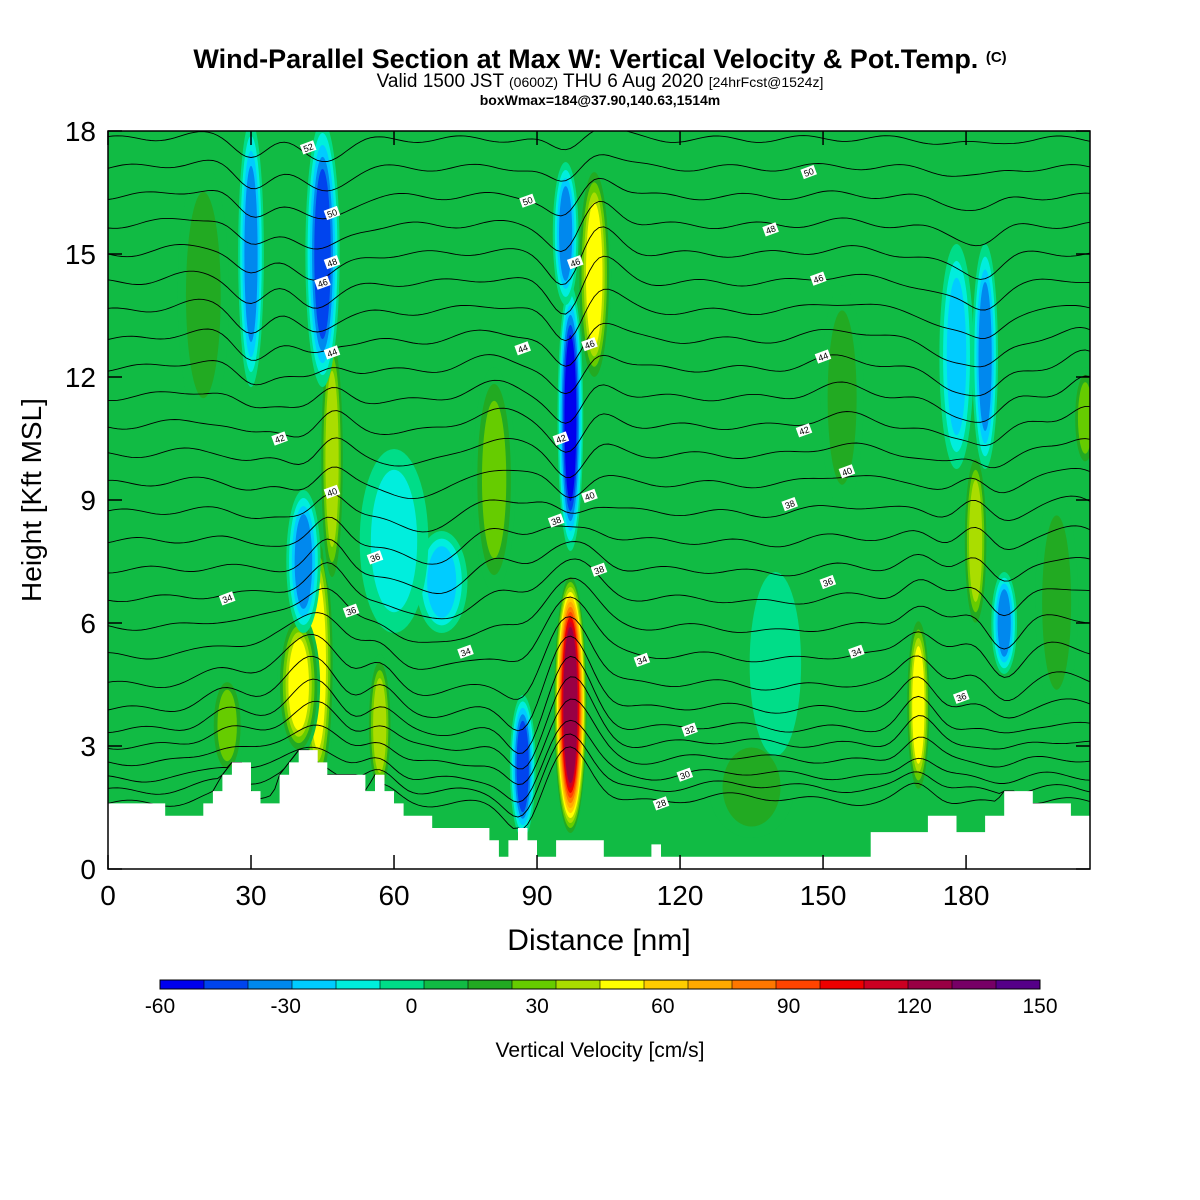 Image resolution: width=1200 pixels, height=1200 pixels. What do you see at coordinates (279, 438) in the screenshot?
I see `contour-label-5: 42` at bounding box center [279, 438].